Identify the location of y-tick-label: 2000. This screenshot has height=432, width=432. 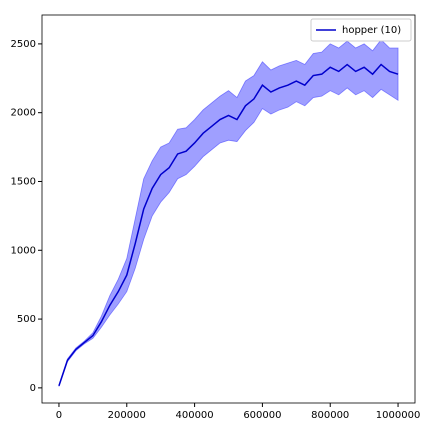
(23, 113).